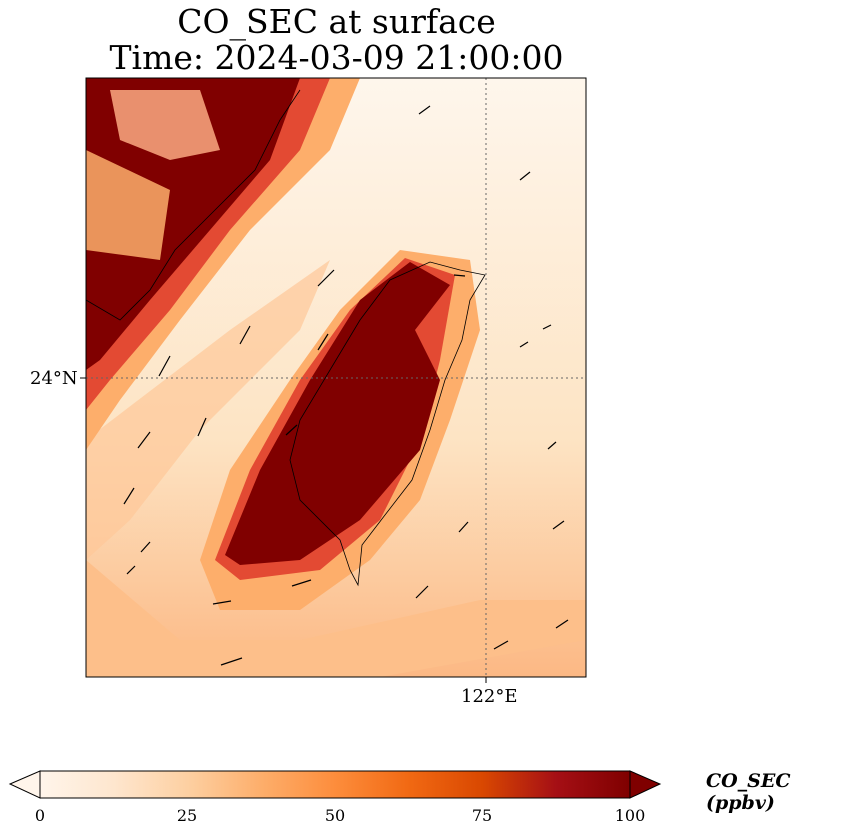  What do you see at coordinates (630, 815) in the screenshot?
I see `colorbar-tick-100: 100` at bounding box center [630, 815].